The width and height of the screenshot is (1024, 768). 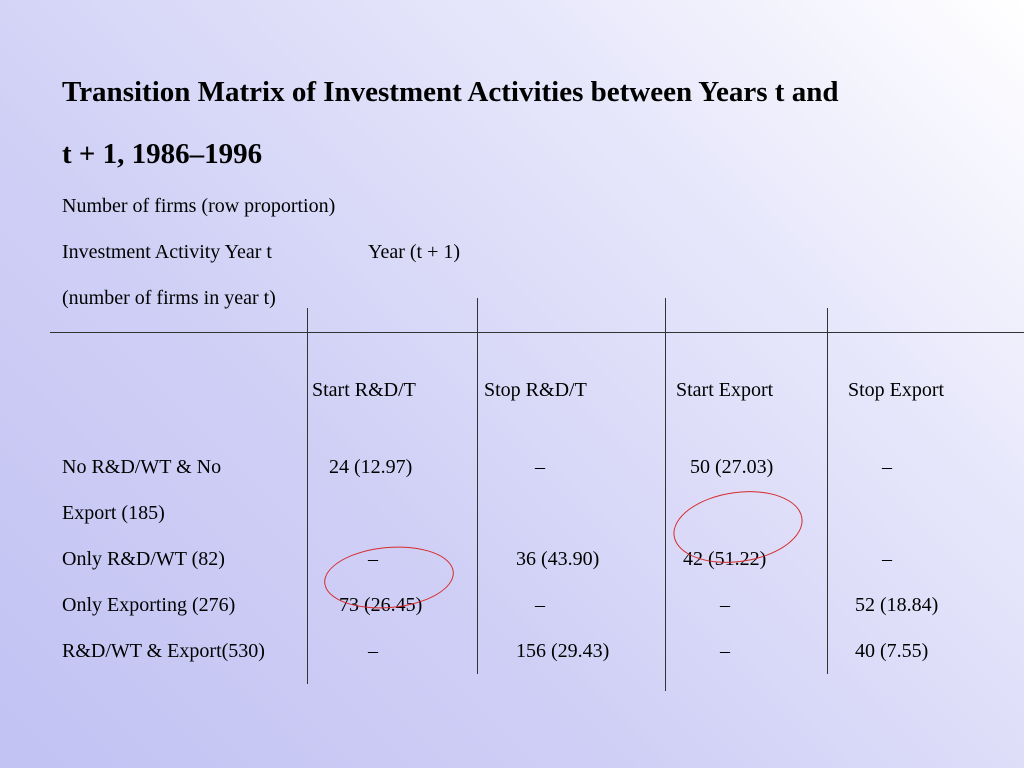 I want to click on table-cell: 52 (18.84), so click(x=897, y=605).